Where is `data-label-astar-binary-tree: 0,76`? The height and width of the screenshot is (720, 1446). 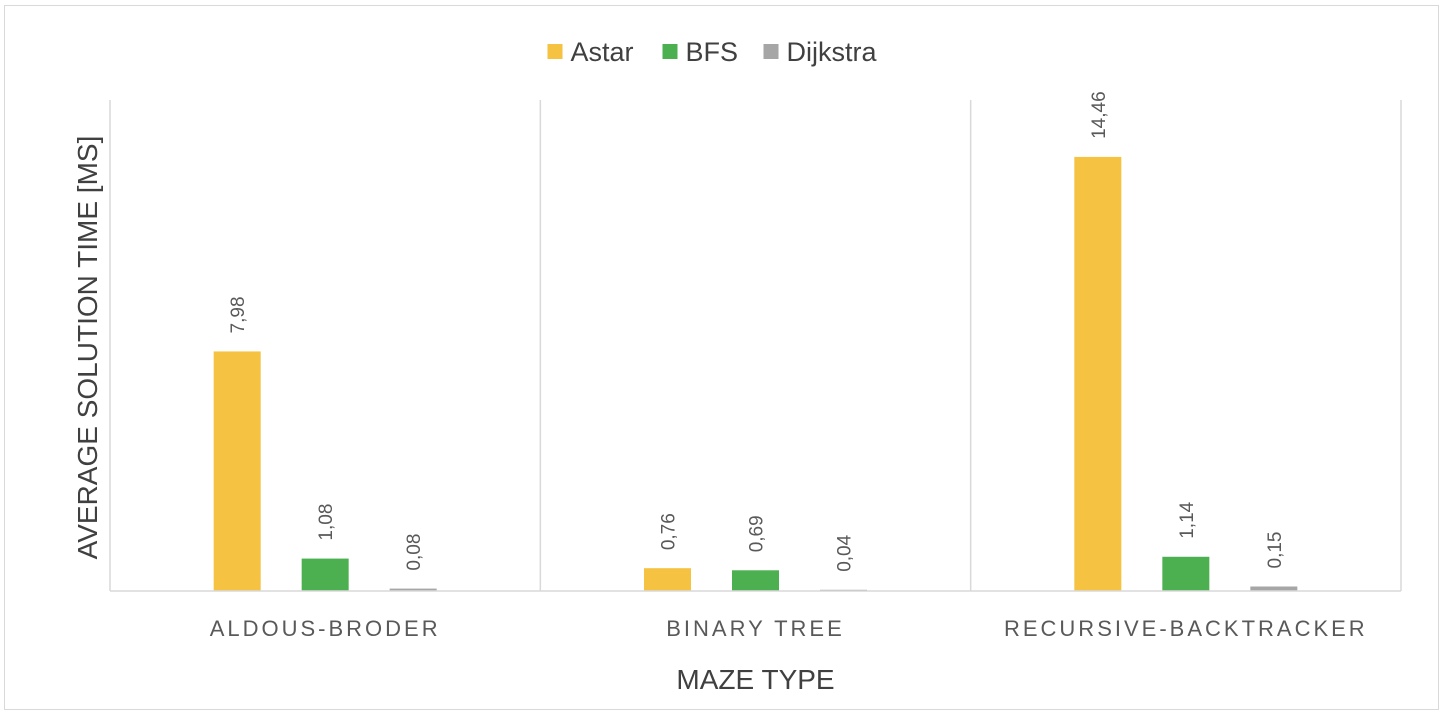
data-label-astar-binary-tree: 0,76 is located at coordinates (669, 531).